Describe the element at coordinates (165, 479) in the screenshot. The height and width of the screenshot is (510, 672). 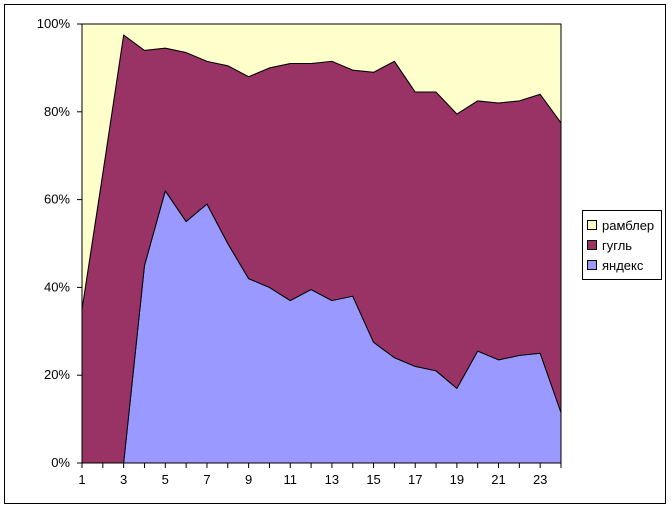
I see `x-tick-label: 5` at that location.